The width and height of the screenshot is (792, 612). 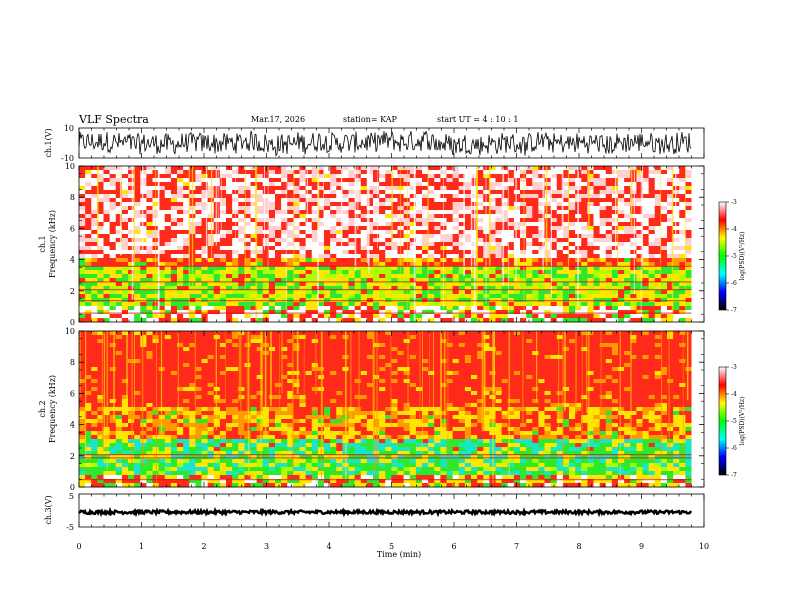 I want to click on ch1-ylabel: ch.1(V), so click(x=48, y=142).